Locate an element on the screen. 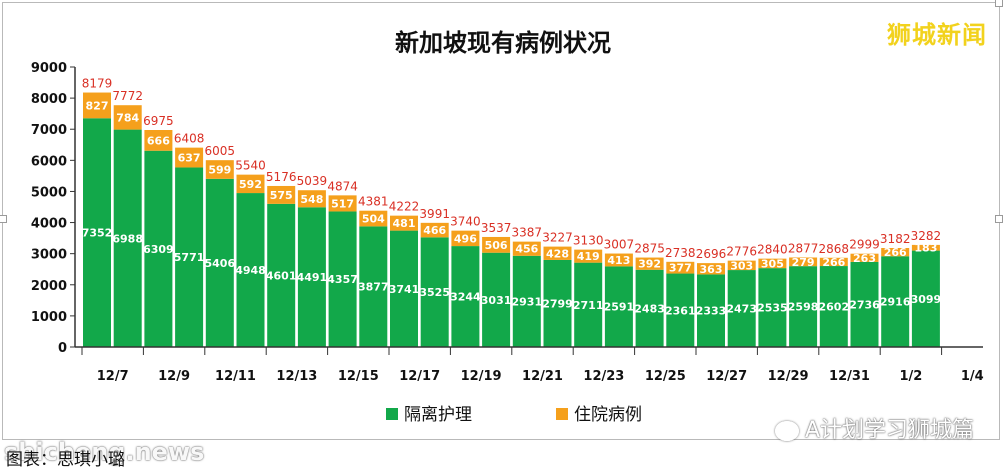  bar-hospital-label: 599 is located at coordinates (219, 169).